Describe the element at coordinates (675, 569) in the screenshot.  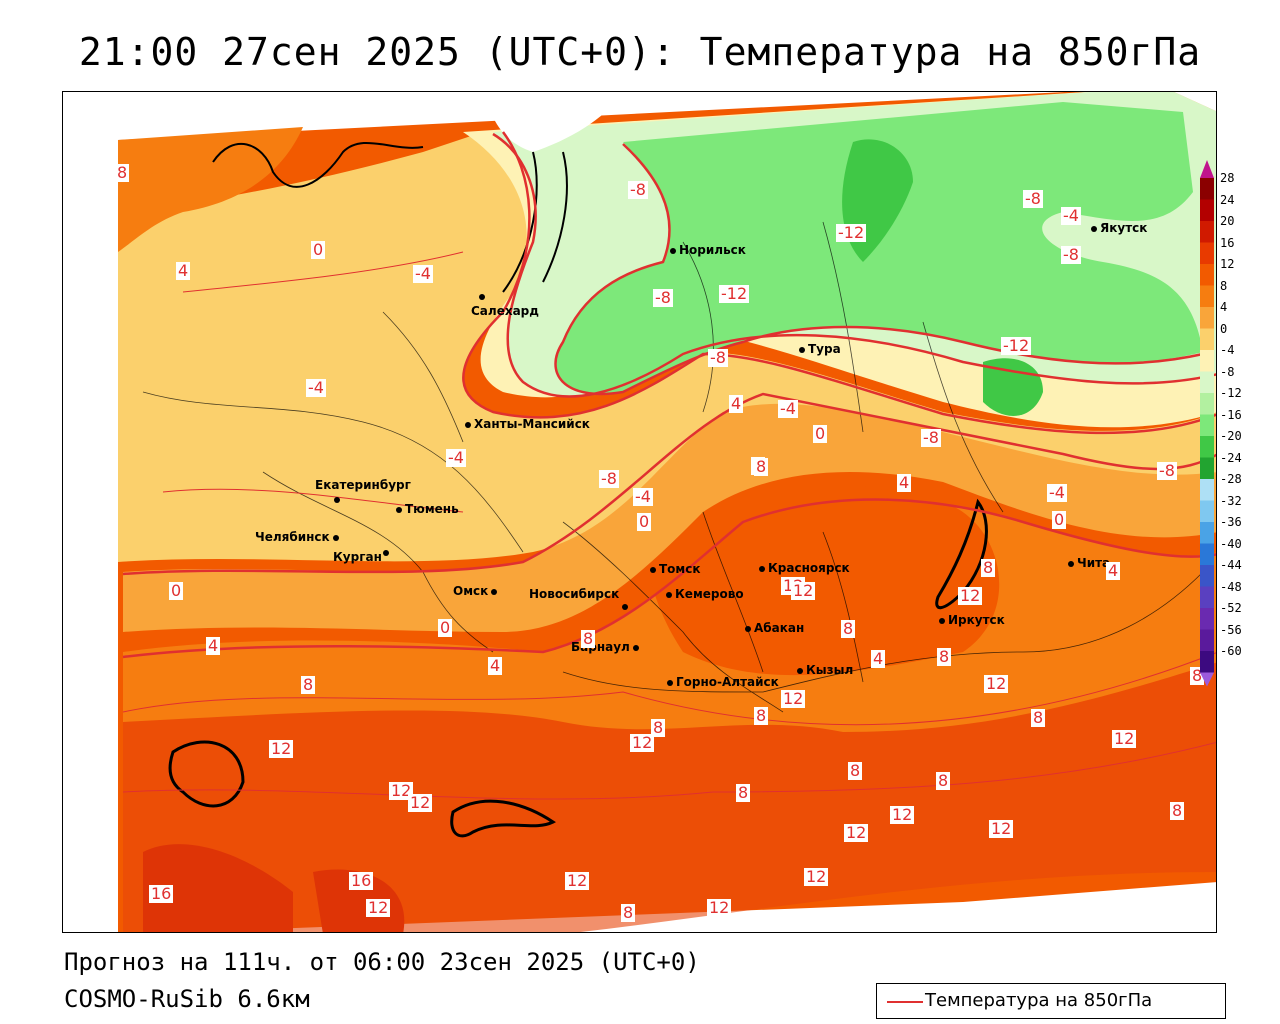
I see `city-marker: Томск` at that location.